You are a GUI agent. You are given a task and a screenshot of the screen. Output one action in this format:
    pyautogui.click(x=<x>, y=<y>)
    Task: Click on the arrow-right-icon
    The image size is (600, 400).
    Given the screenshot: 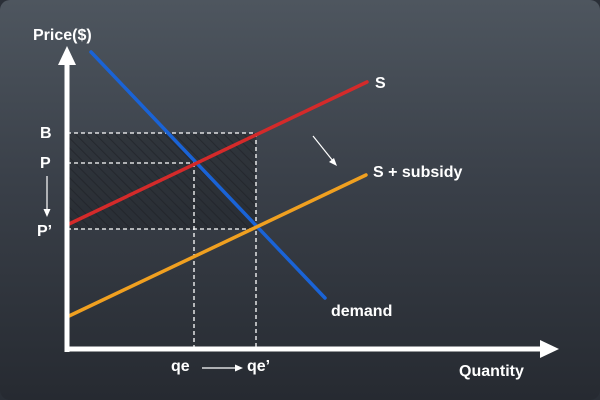 What is the action you would take?
    pyautogui.click(x=222, y=368)
    